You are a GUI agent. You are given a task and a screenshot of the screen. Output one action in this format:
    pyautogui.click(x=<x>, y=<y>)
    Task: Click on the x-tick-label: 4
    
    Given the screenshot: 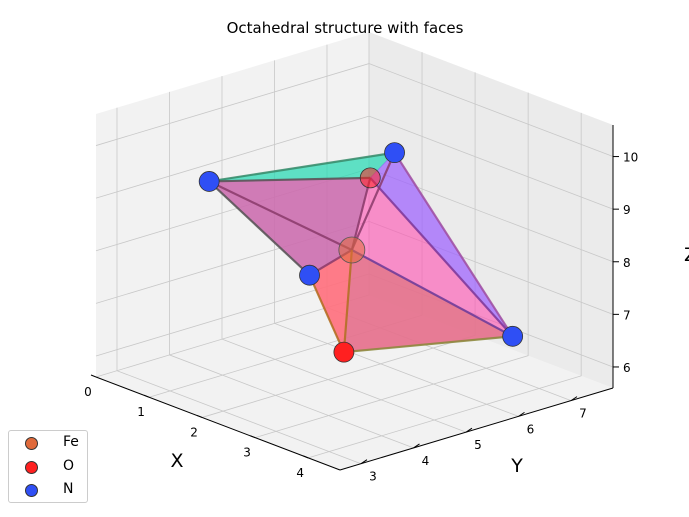 What is the action you would take?
    pyautogui.click(x=300, y=473)
    